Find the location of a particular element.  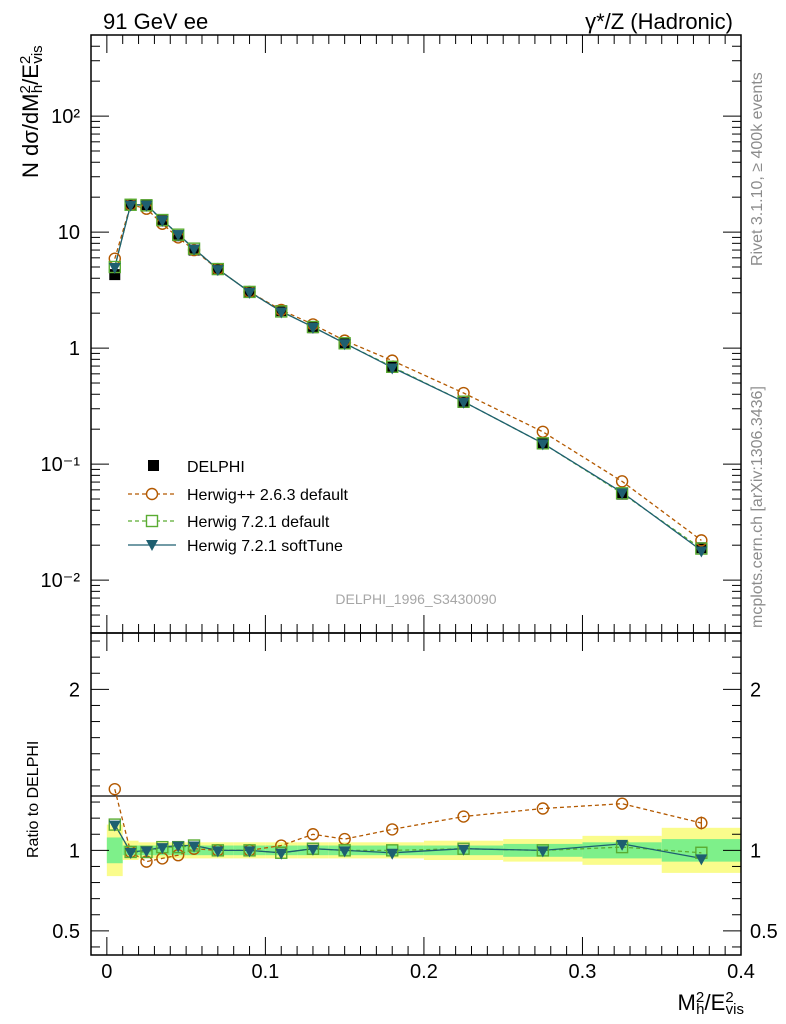

x-tick-label: 0.2 is located at coordinates (424, 972).